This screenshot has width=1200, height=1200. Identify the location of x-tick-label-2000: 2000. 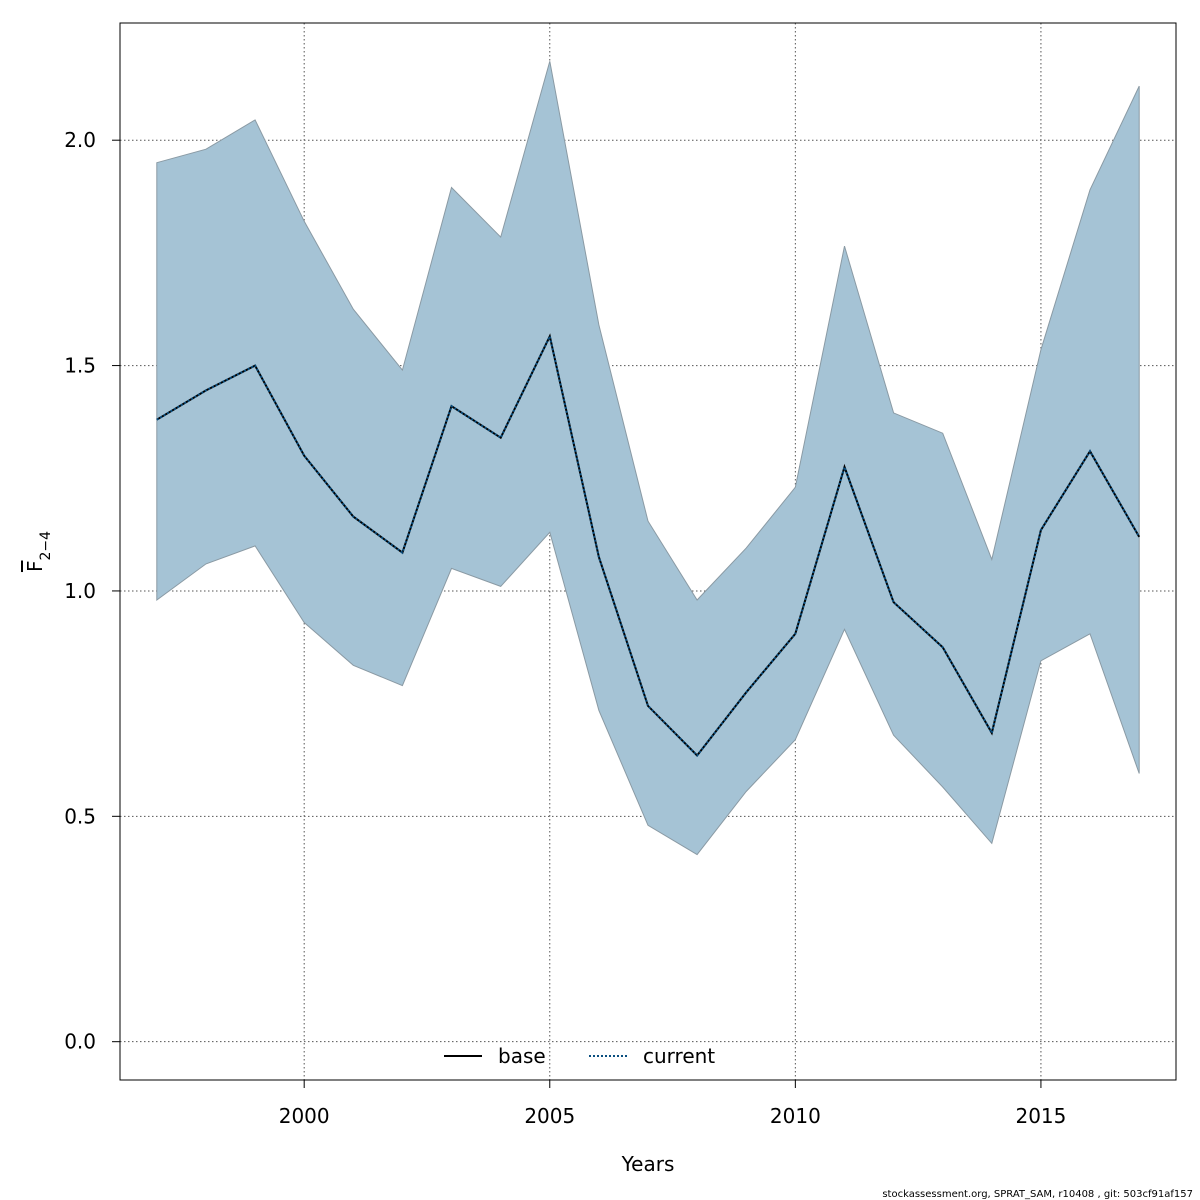
(304, 1116).